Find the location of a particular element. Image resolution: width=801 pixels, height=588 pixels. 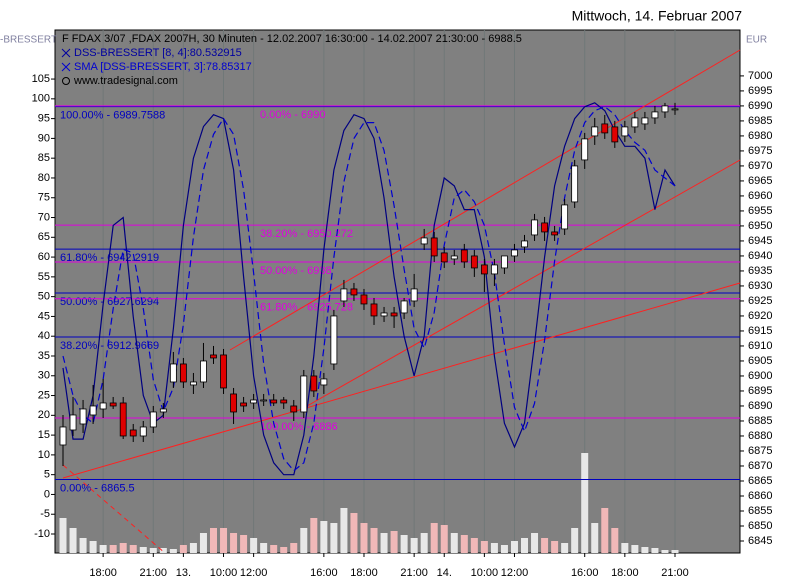

chart-title: Mittwoch, 14. Februar 2007 is located at coordinates (657, 16).